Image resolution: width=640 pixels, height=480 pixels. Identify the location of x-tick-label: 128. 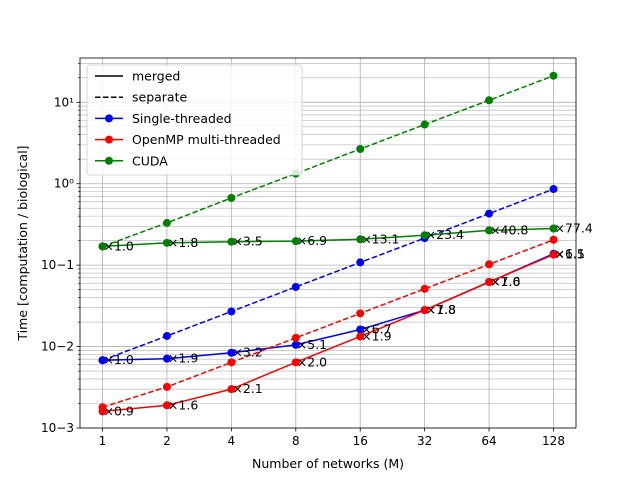
(553, 441).